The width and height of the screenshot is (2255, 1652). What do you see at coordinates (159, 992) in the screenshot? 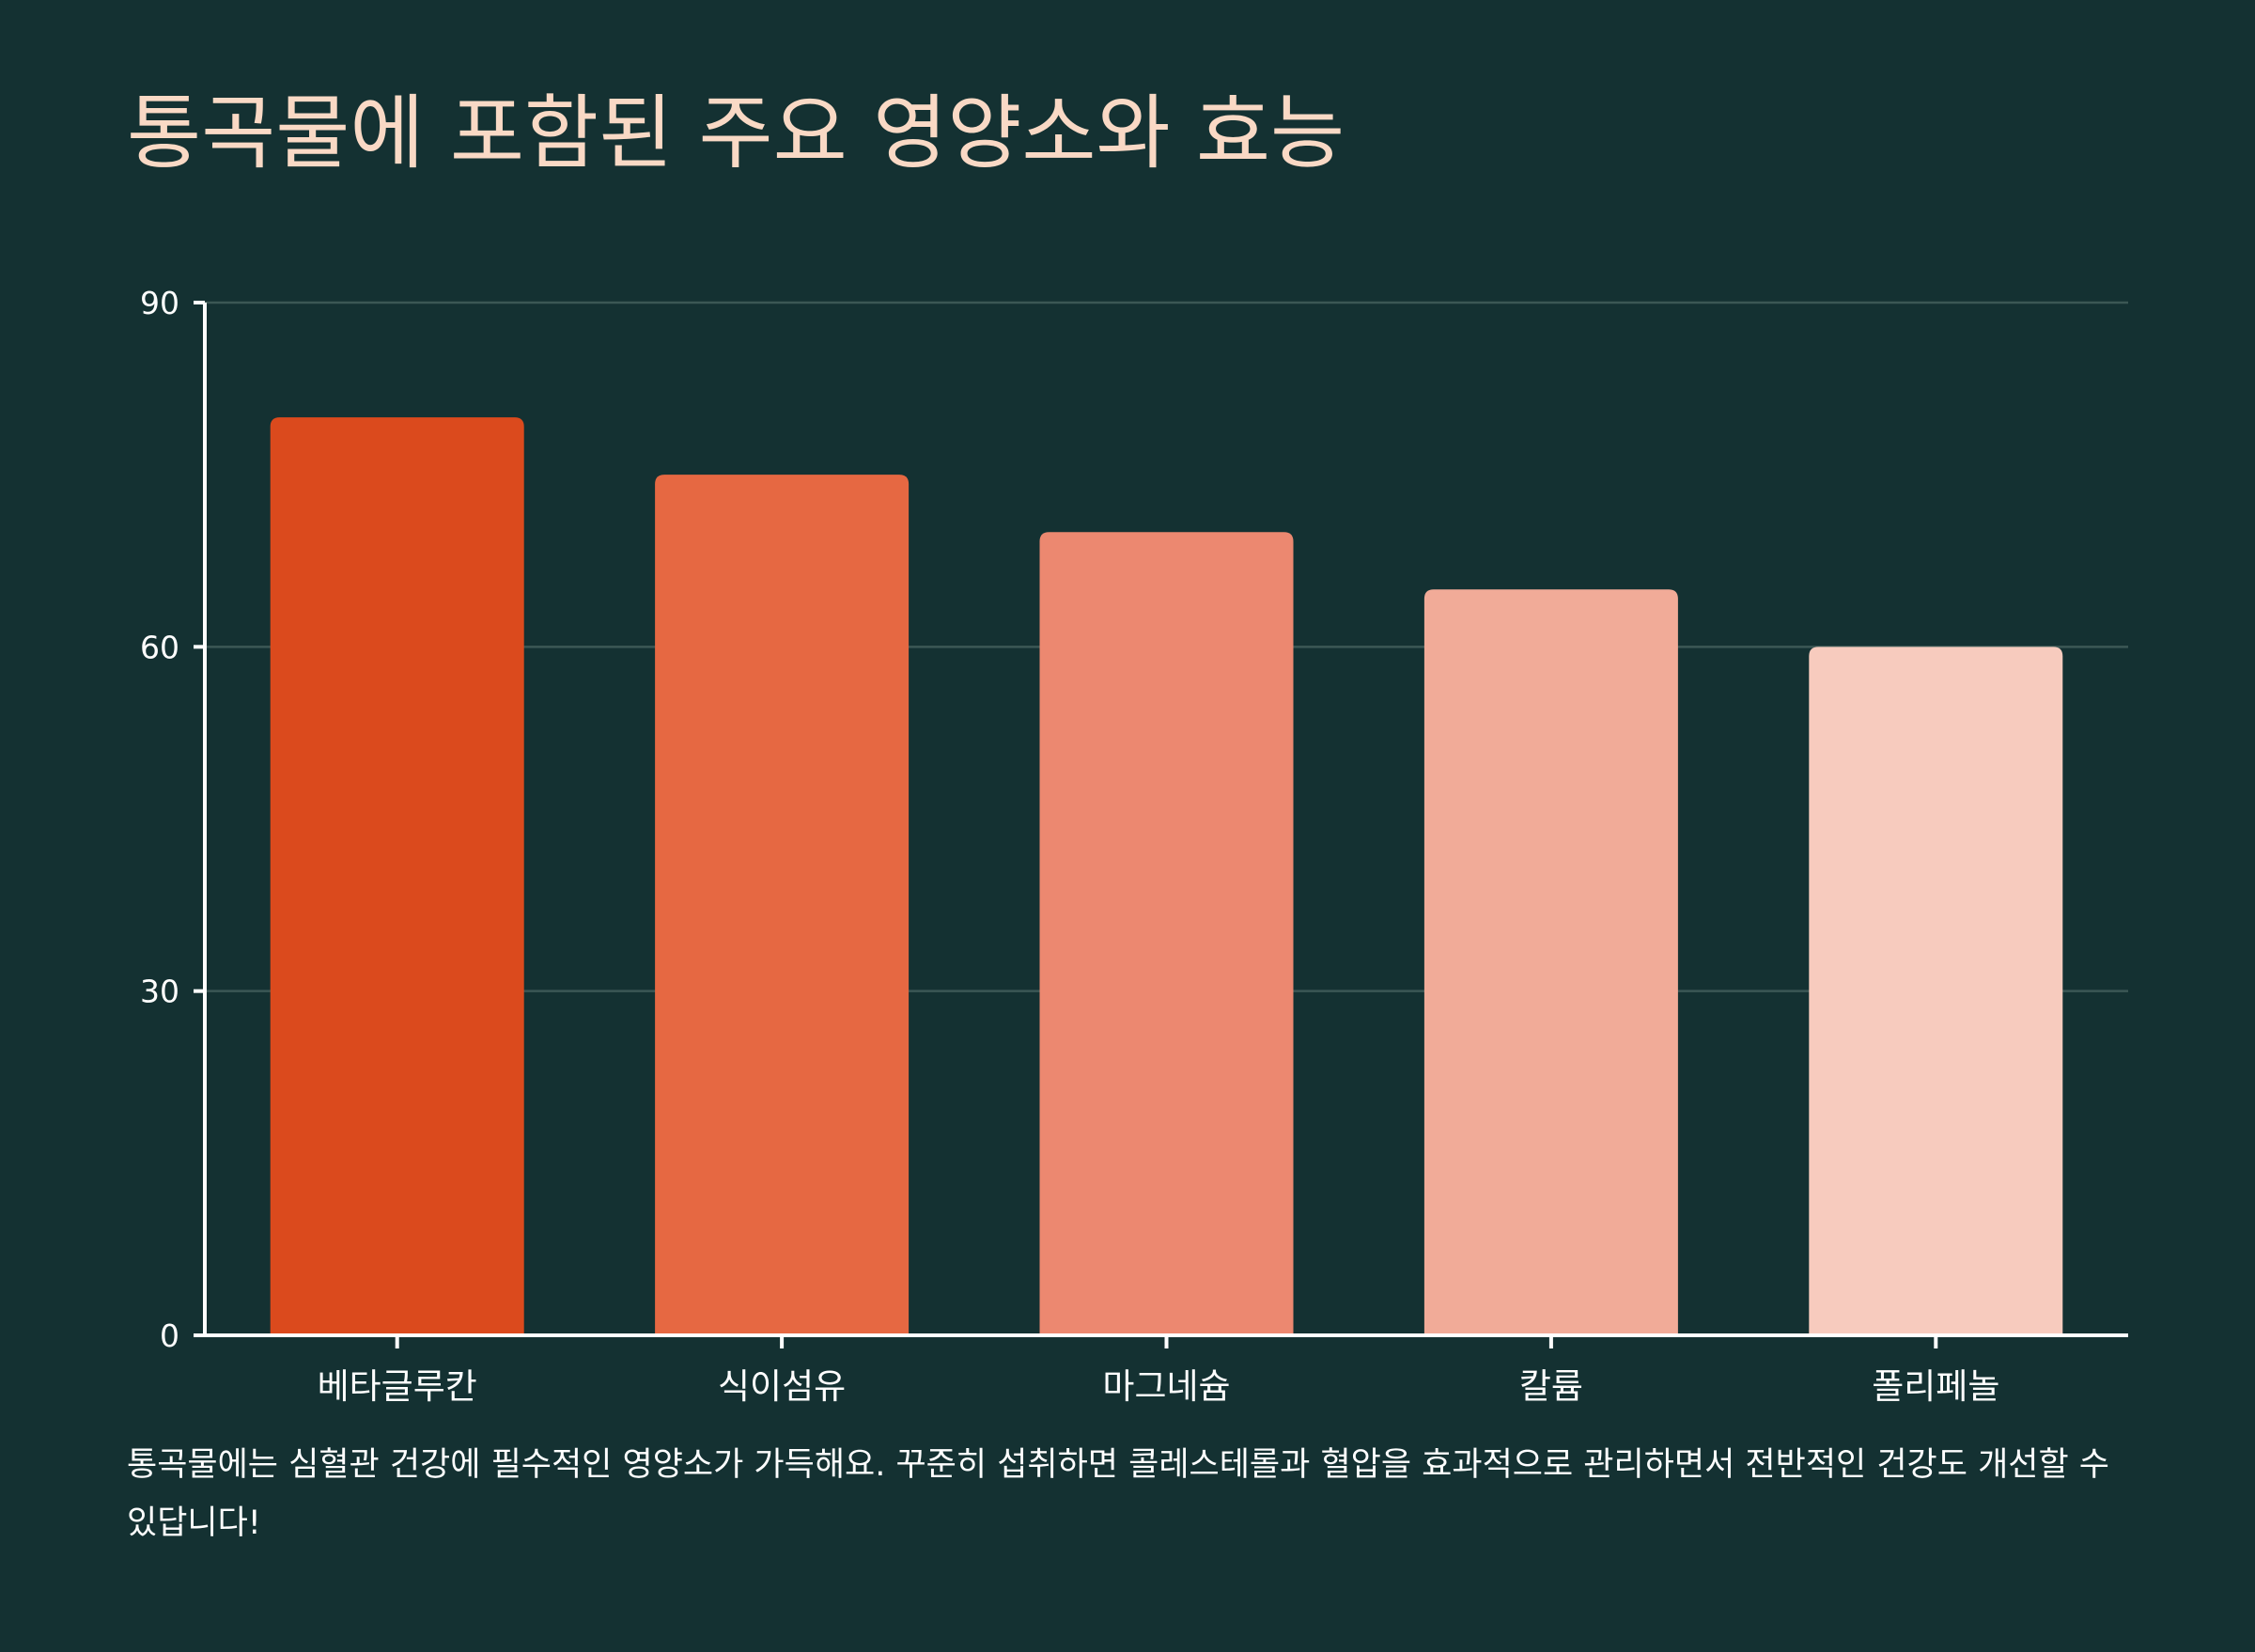
I see `y-tick-label: 30` at bounding box center [159, 992].